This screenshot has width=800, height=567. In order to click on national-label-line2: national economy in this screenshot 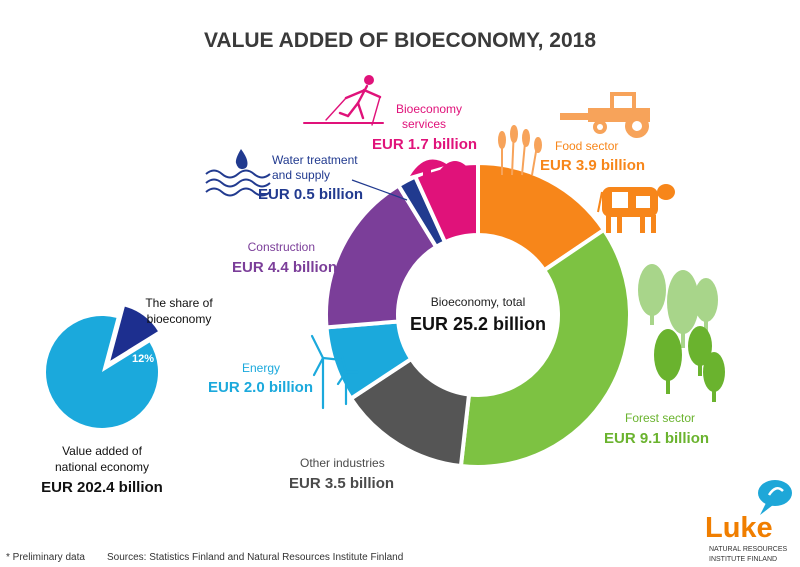, I will do `click(102, 467)`.